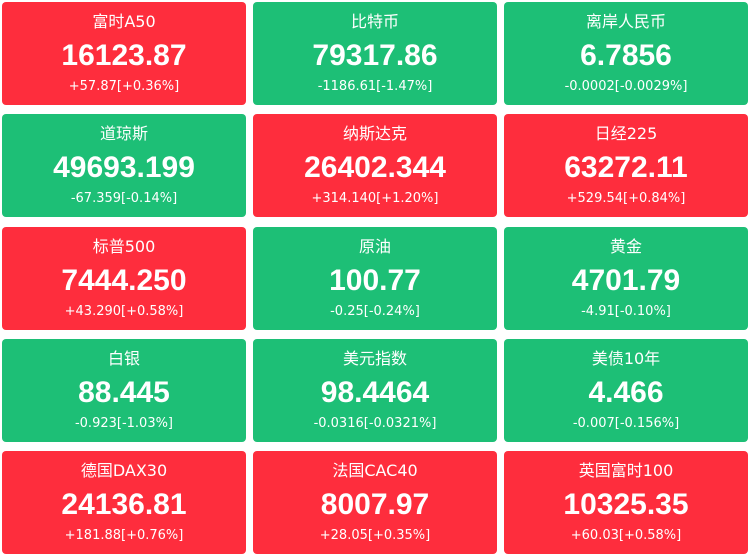 This screenshot has height=556, width=752. I want to click on quote-tile: 比特币 79317.86 -1186.61[-1.47%], so click(375, 53).